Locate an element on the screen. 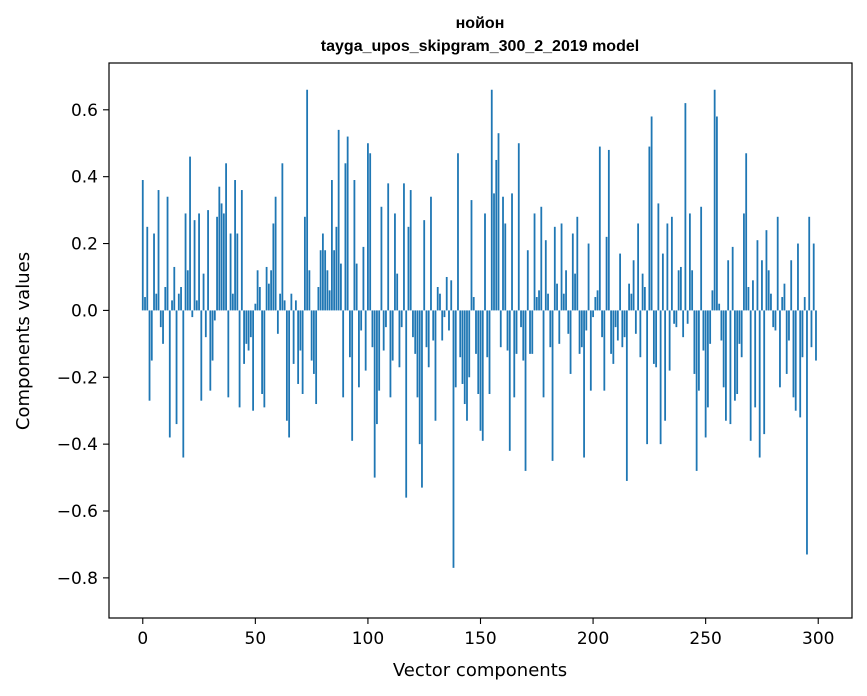 The image size is (867, 696). y-tick-label: −0.4 is located at coordinates (77, 445).